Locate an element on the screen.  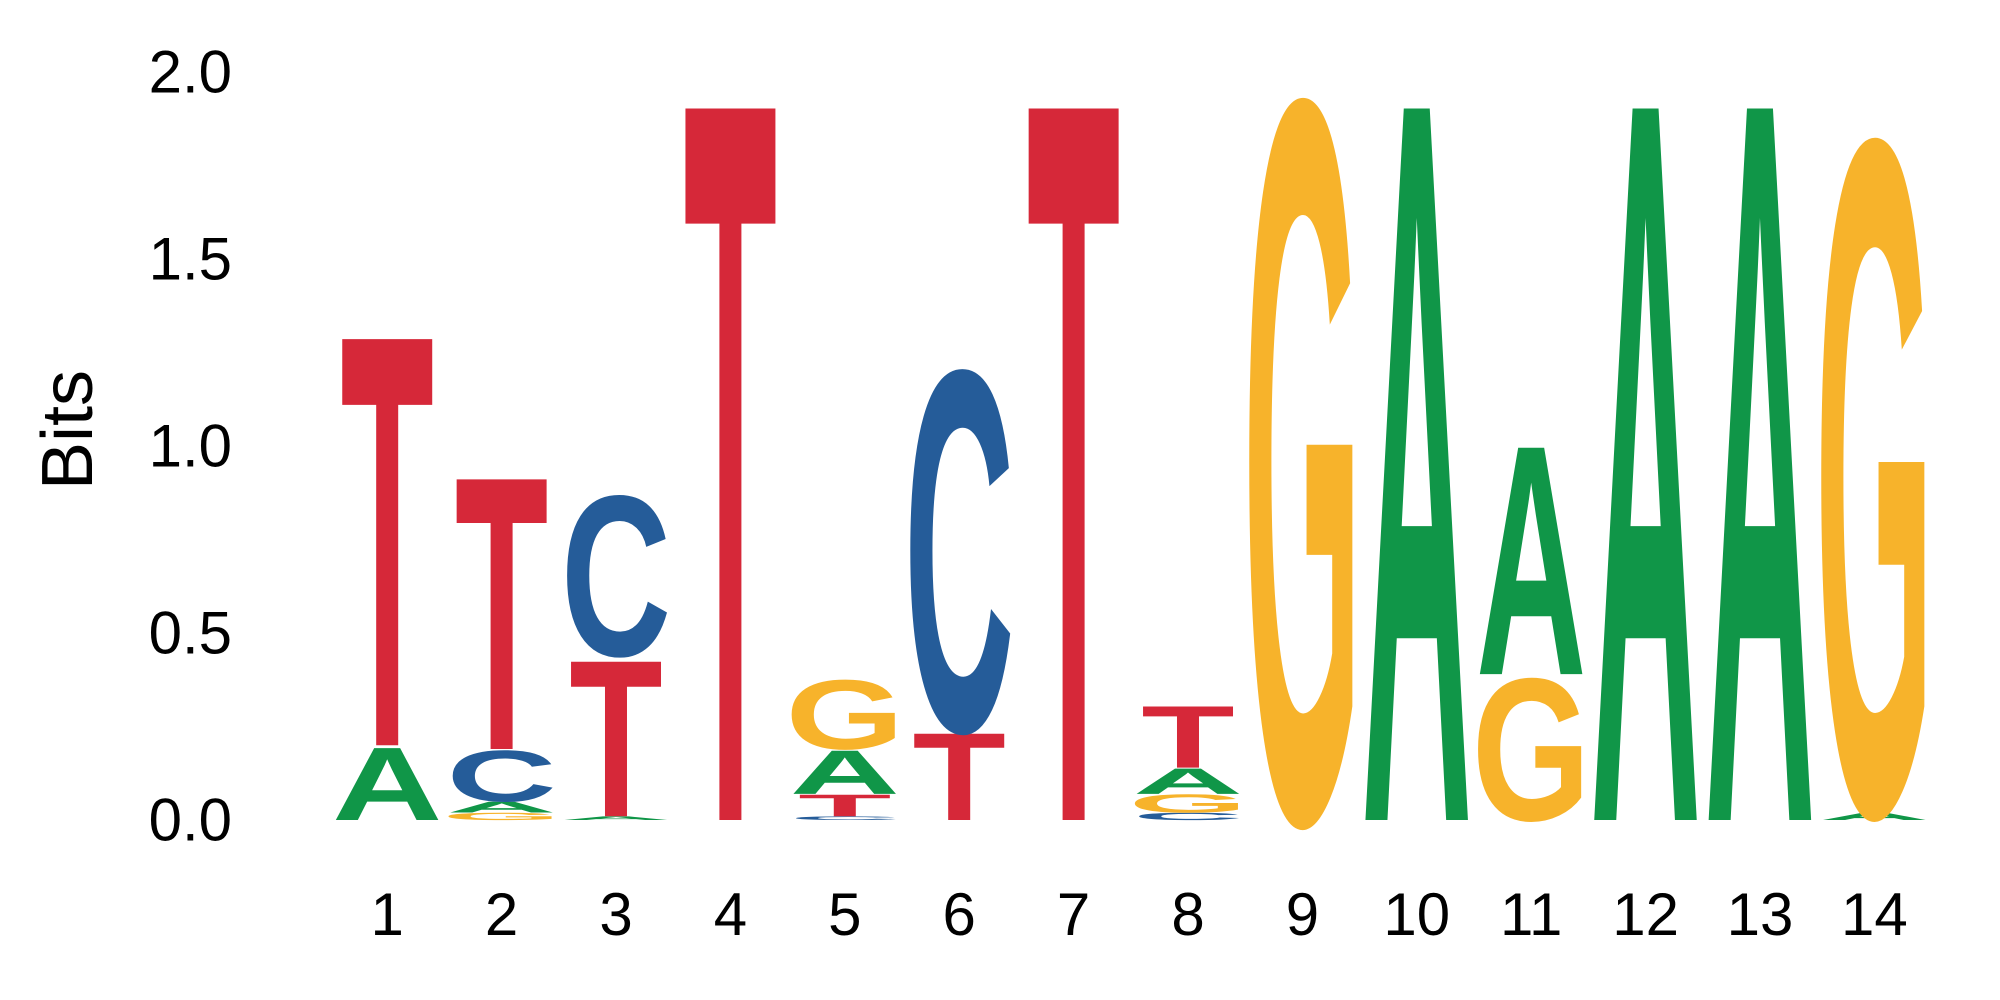
y-axis: 0.0 0.5 1.0 1.5 2.0 is located at coordinates (190, 446).